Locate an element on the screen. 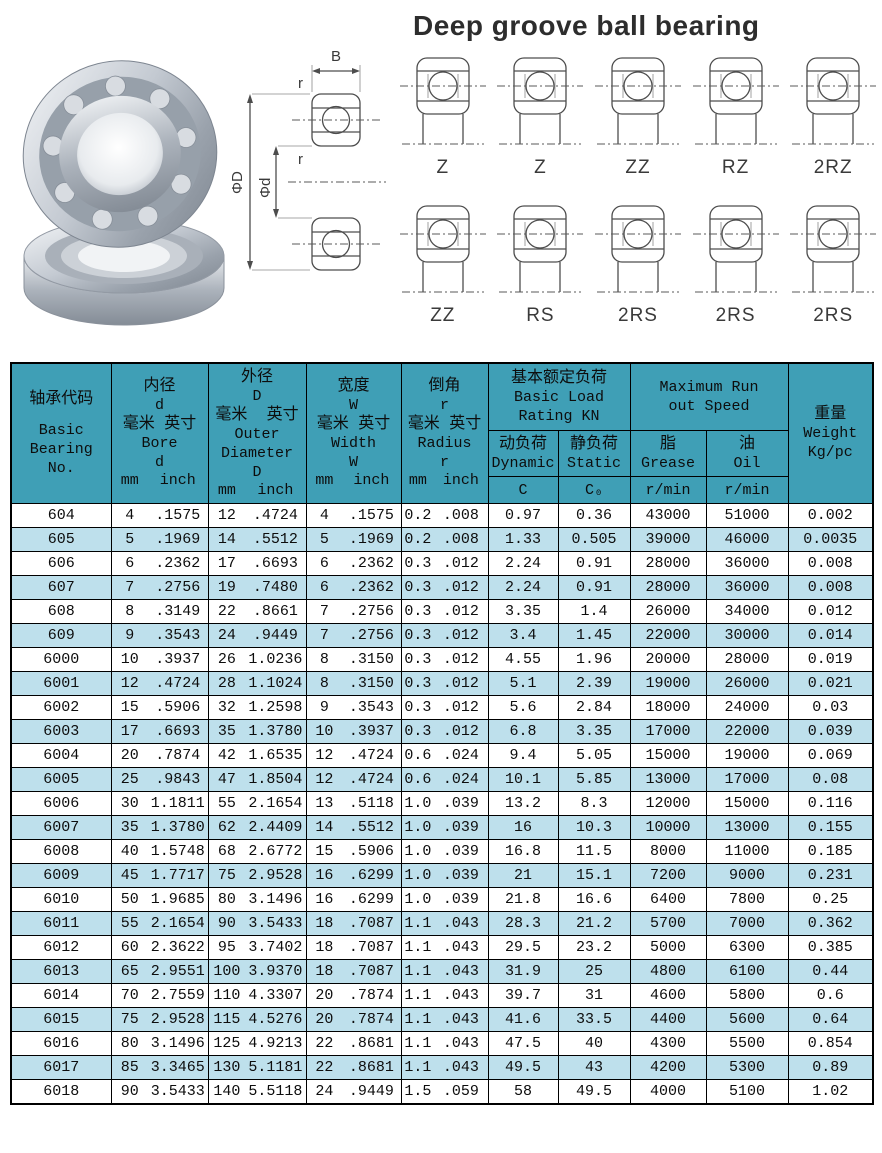 The height and width of the screenshot is (1153, 882). cell-dynamic-load: 21 is located at coordinates (523, 875).